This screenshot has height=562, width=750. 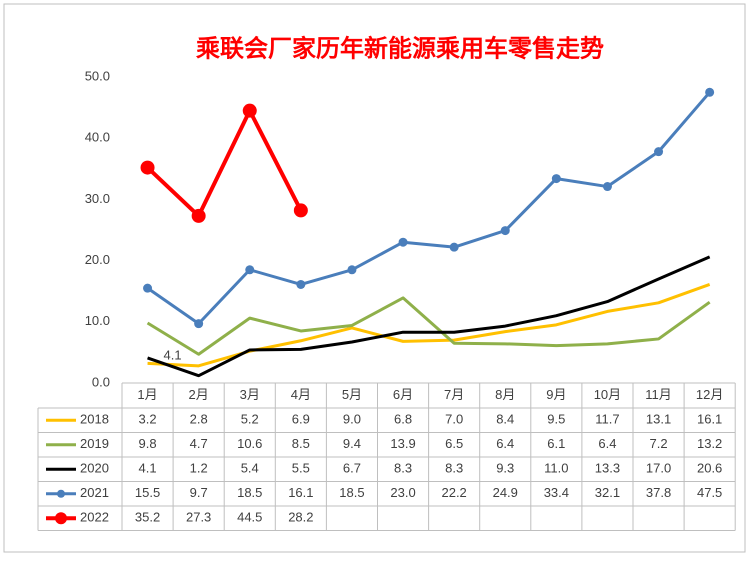 What do you see at coordinates (607, 394) in the screenshot?
I see `x-tick-label: 10月` at bounding box center [607, 394].